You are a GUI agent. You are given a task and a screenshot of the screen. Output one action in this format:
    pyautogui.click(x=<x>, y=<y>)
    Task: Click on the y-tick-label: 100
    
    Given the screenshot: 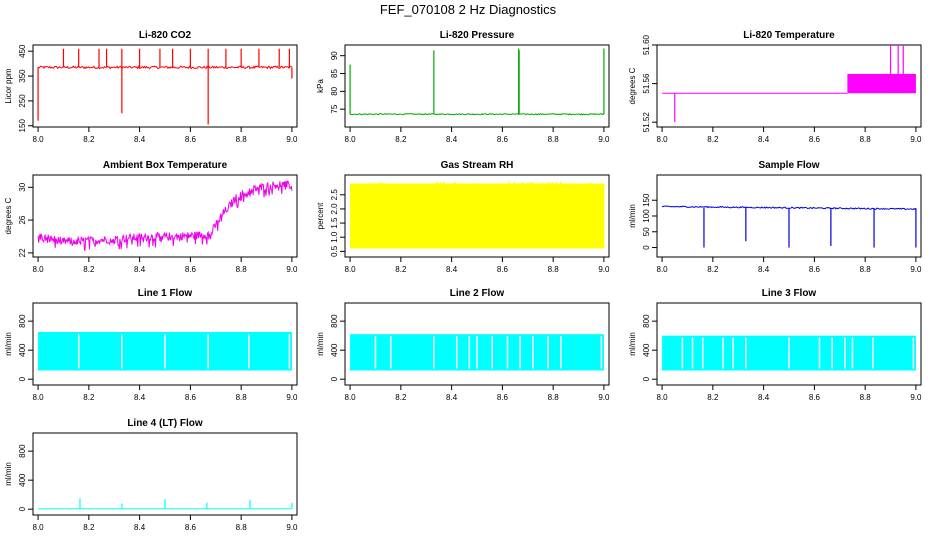 What is the action you would take?
    pyautogui.click(x=646, y=216)
    